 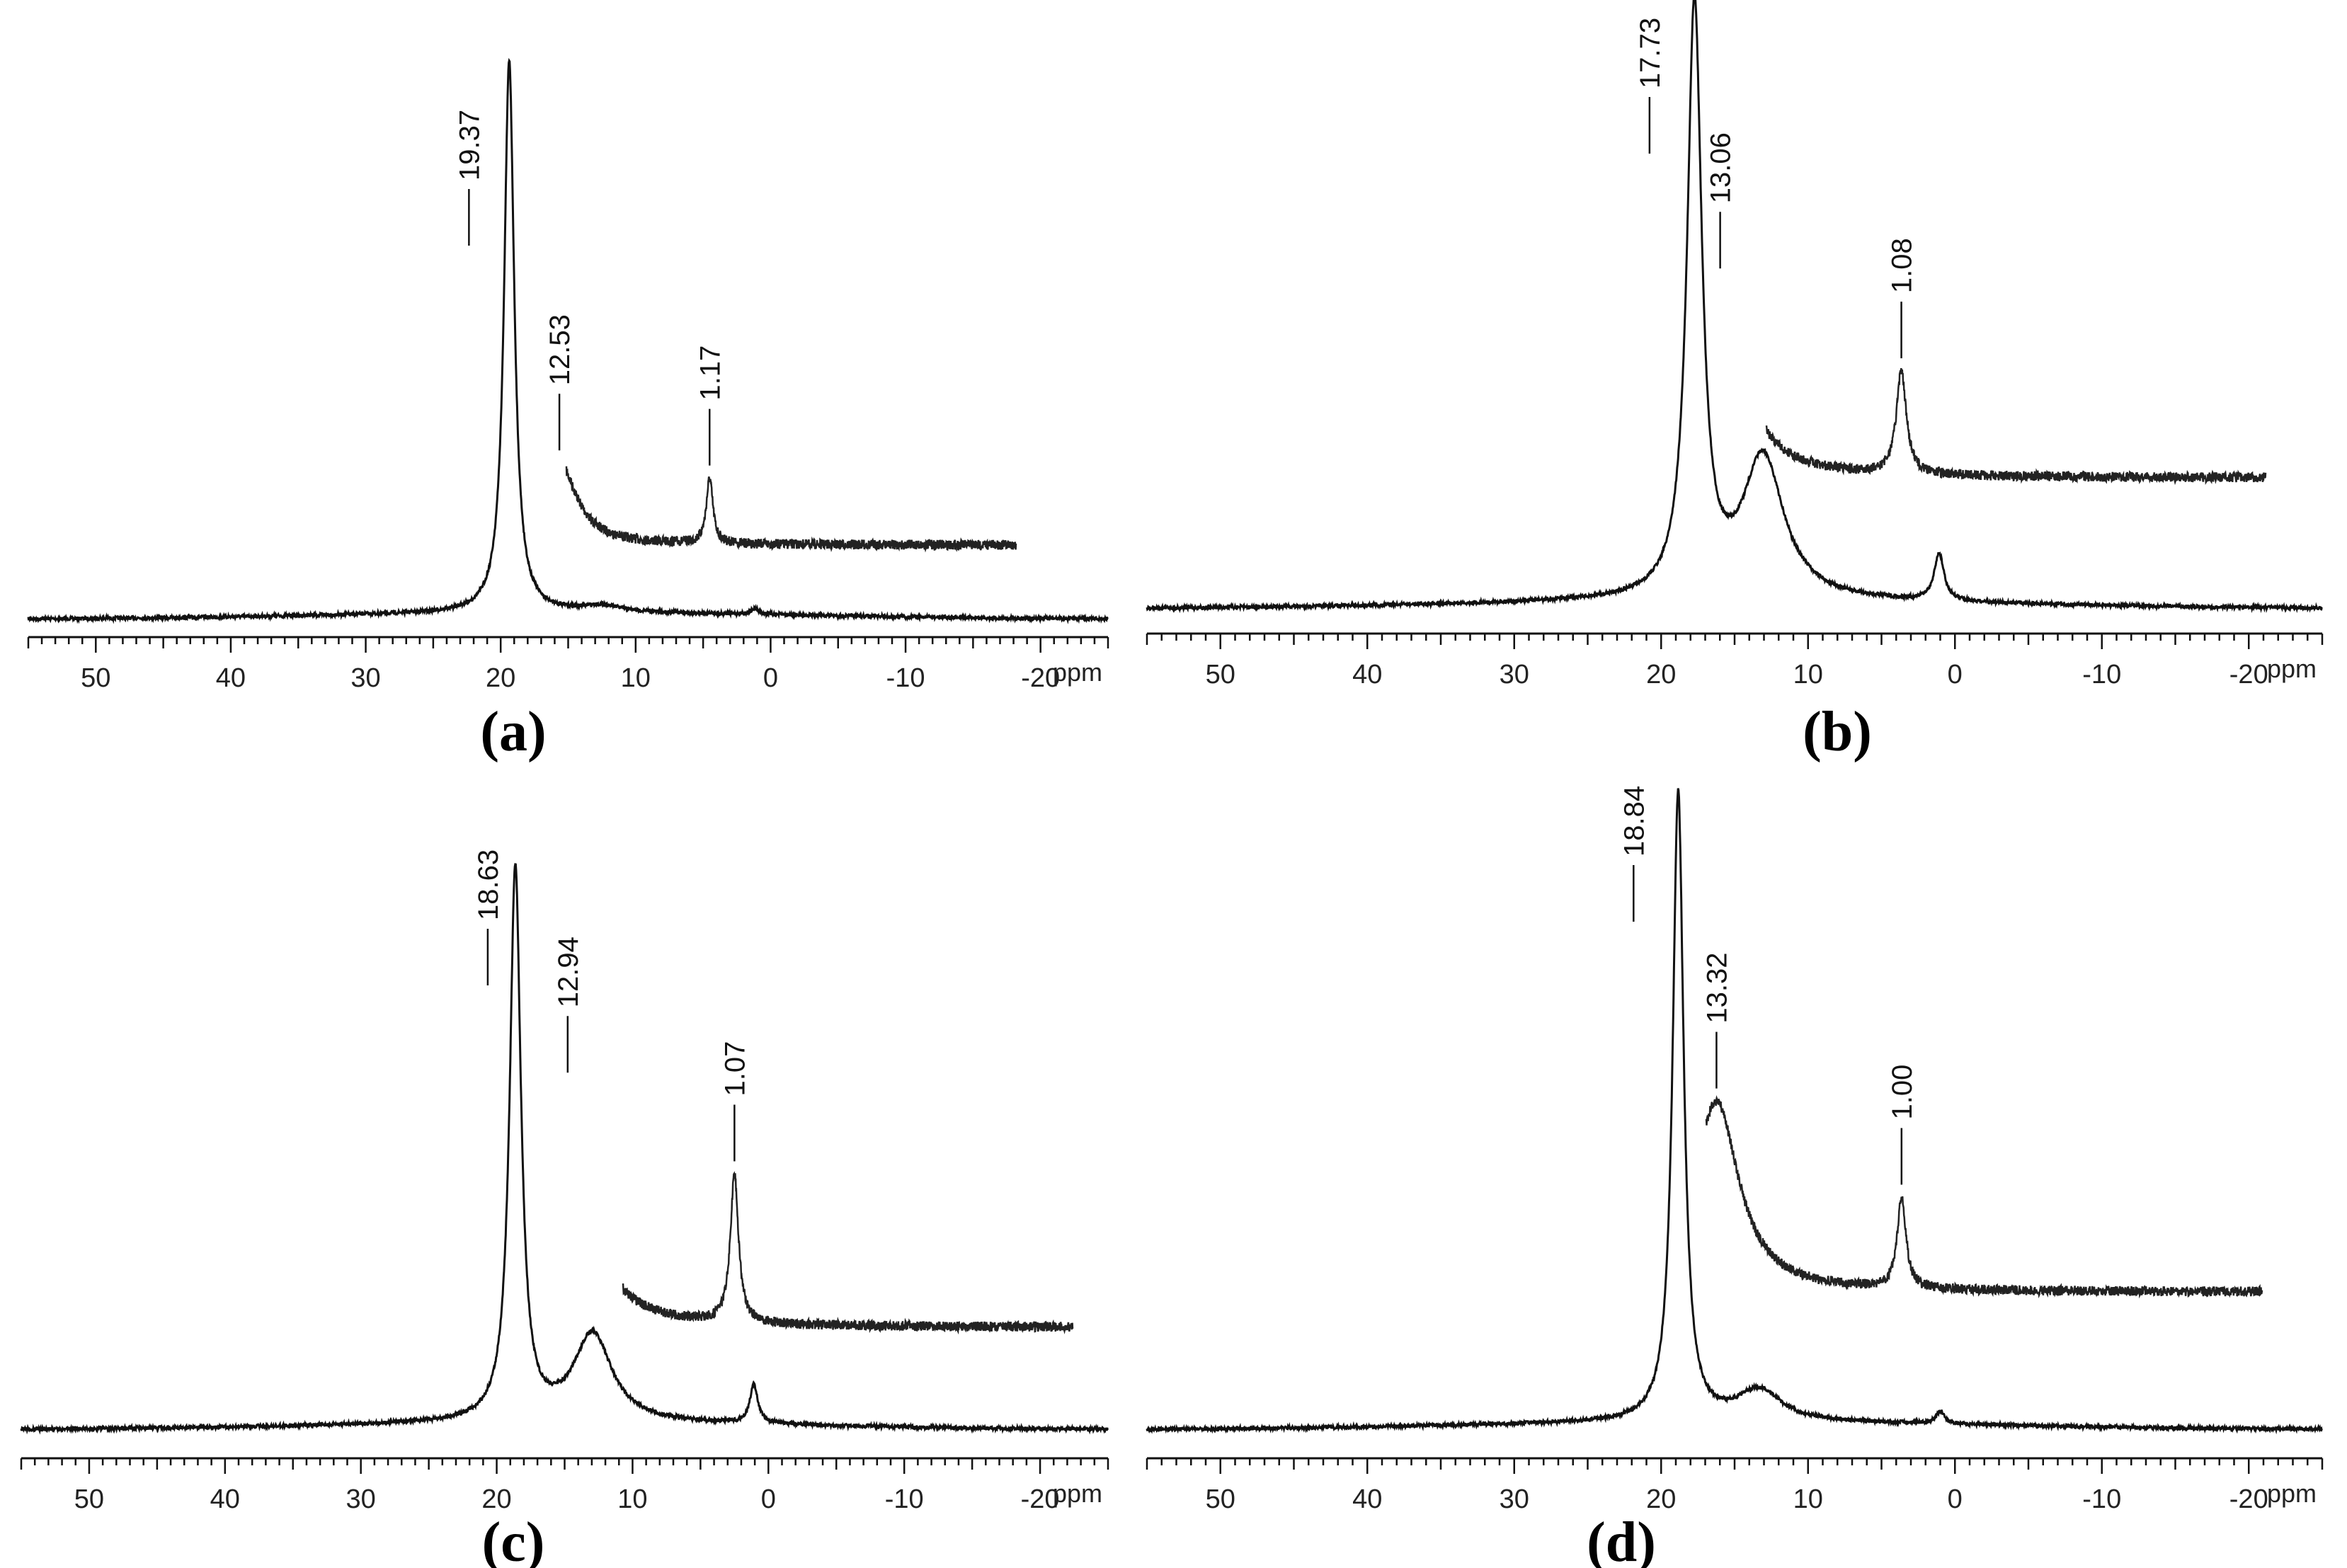 What do you see at coordinates (1651, 53) in the screenshot?
I see `peak-label: 17.73` at bounding box center [1651, 53].